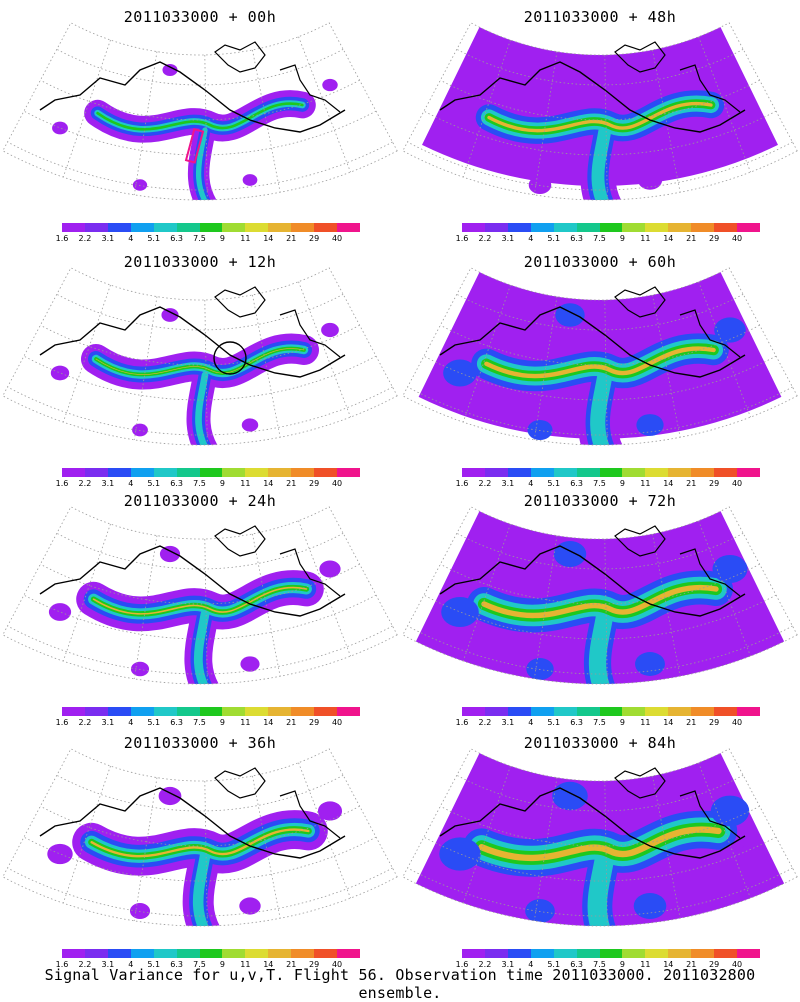 This screenshot has height=1002, width=800. Describe the element at coordinates (222, 483) in the screenshot. I see `colorbar-label: 9` at that location.